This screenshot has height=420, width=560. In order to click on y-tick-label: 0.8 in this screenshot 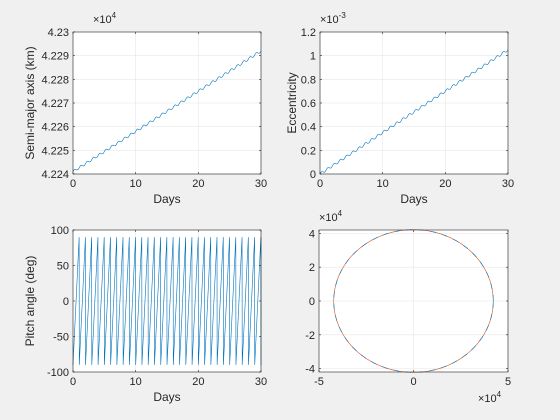, I will do `click(308, 80)`.